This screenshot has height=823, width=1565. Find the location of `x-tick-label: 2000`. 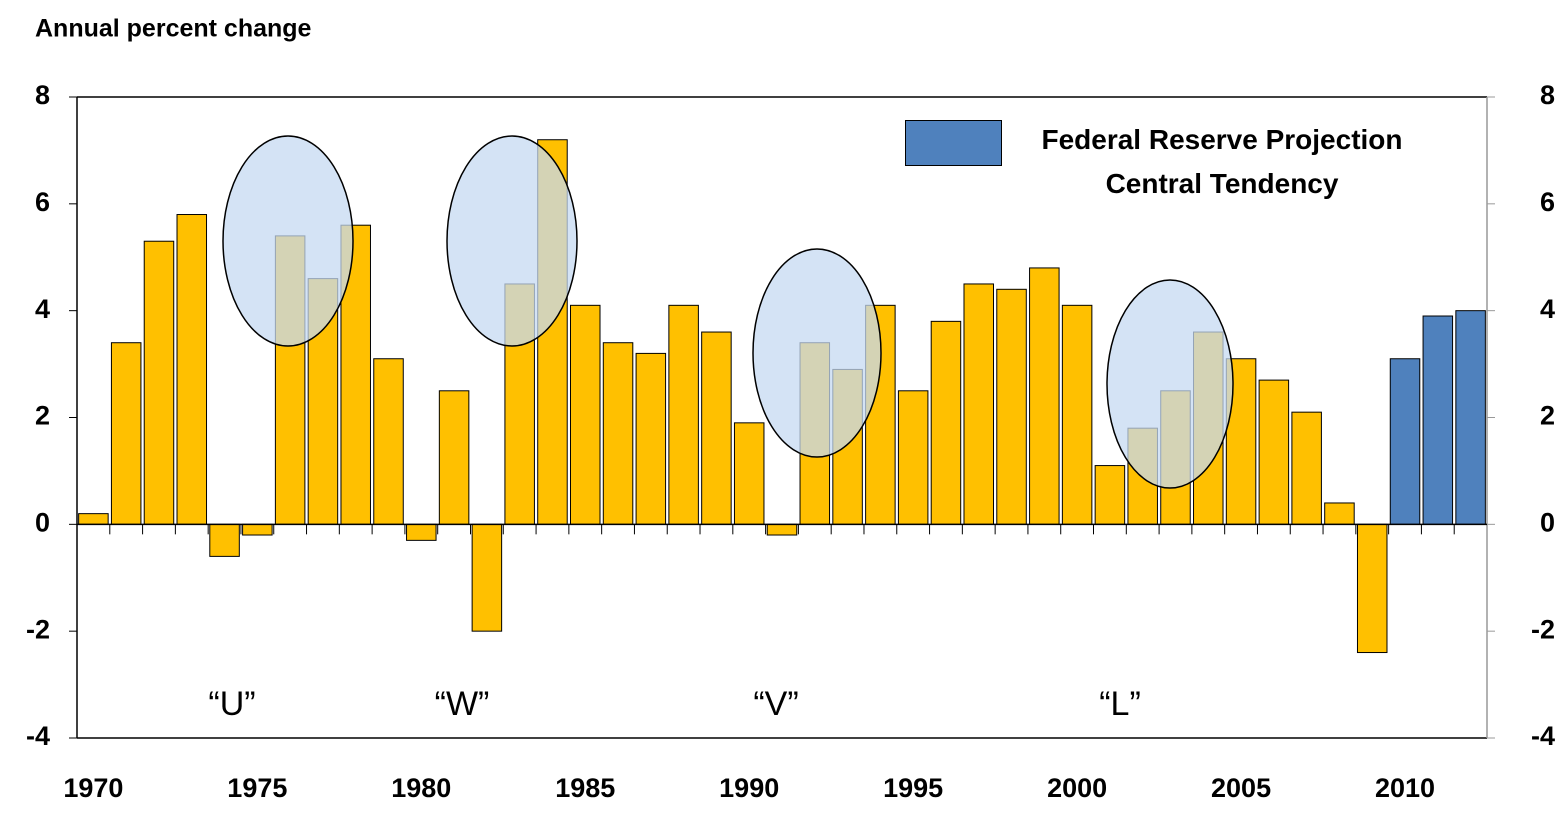

x-tick-label: 2000 is located at coordinates (1077, 788).